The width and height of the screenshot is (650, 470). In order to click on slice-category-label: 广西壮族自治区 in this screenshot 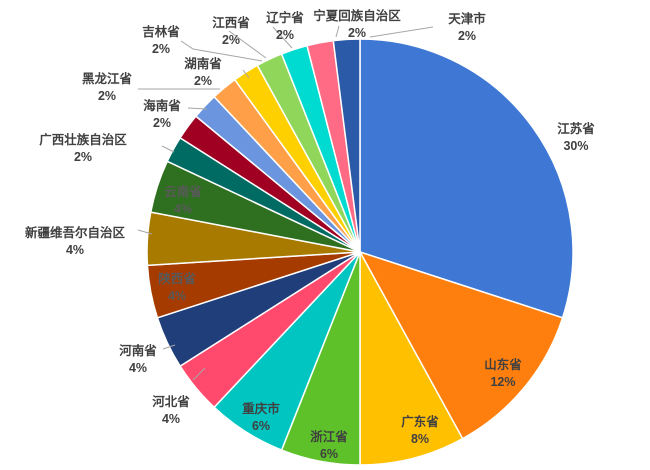, I will do `click(83, 139)`.